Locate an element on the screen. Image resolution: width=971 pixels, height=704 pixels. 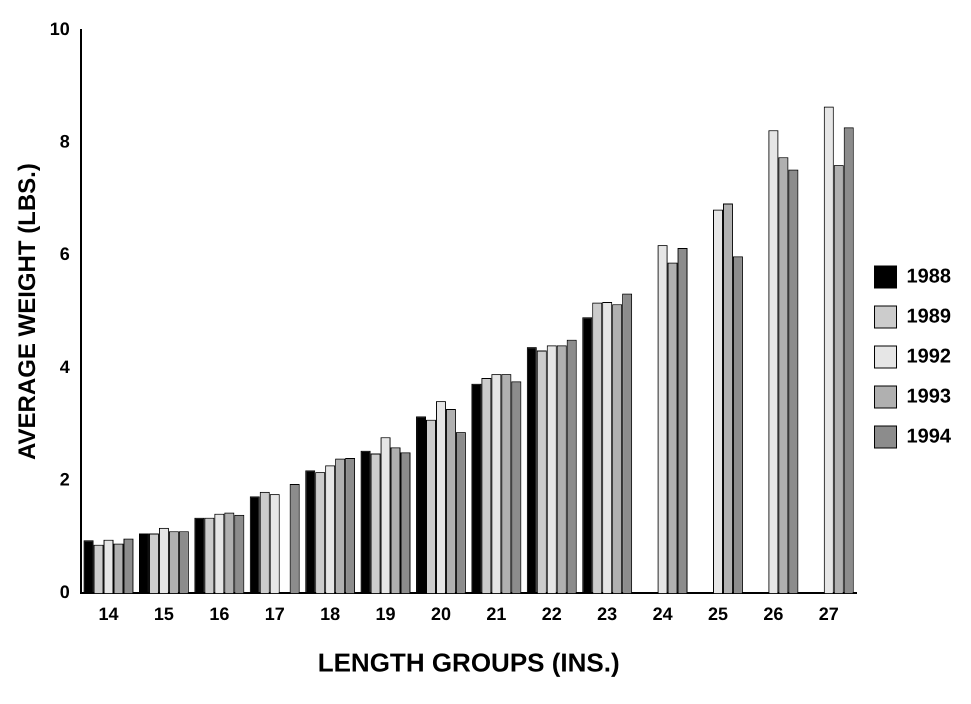
x-tick-label: 27 is located at coordinates (828, 614).